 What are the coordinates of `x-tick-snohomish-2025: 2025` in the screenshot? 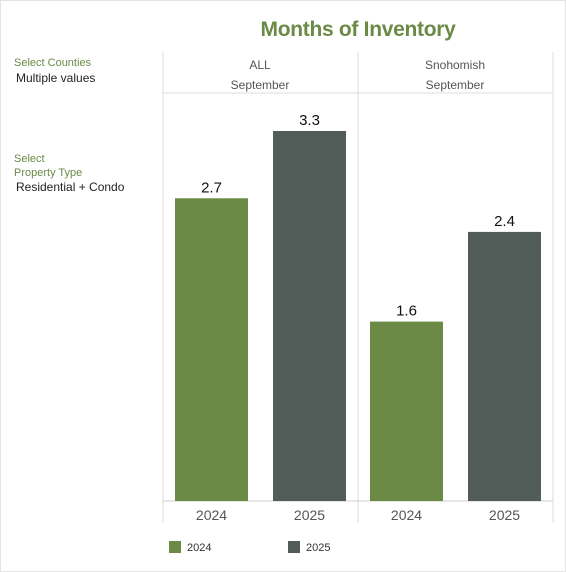 It's located at (504, 515).